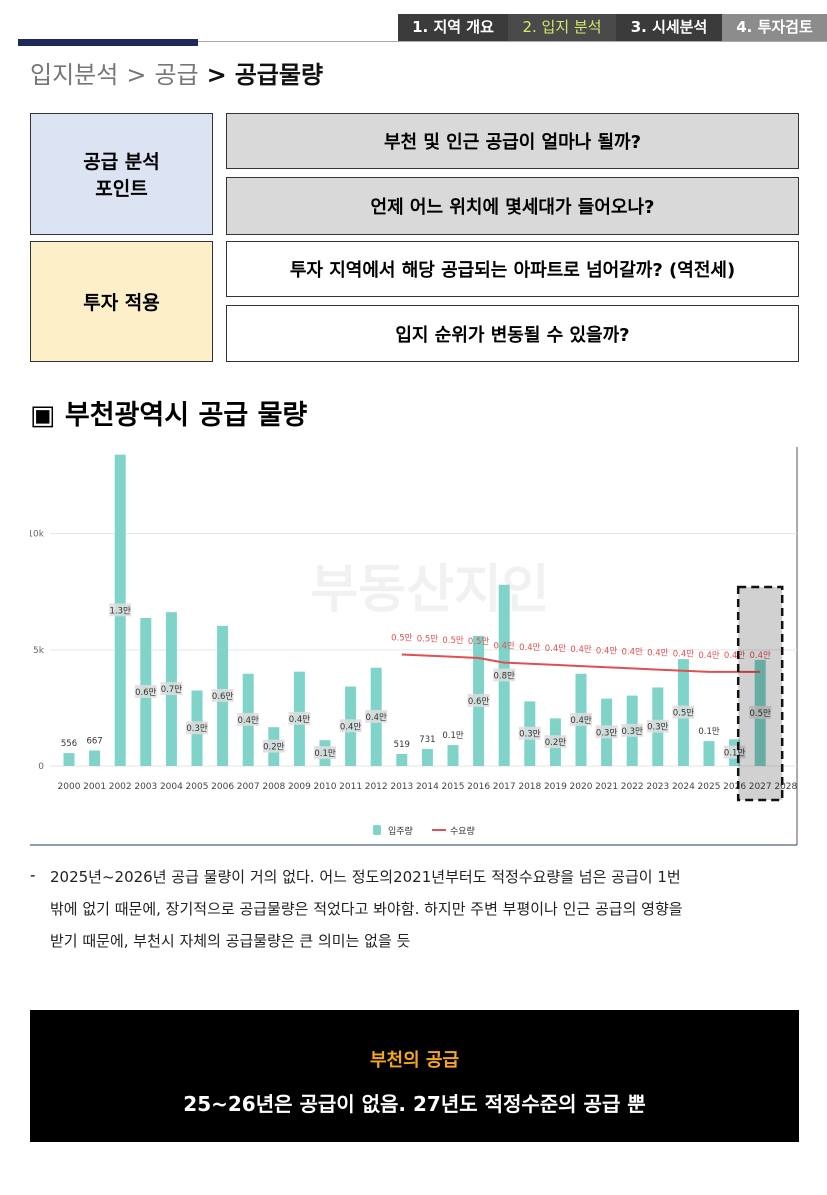  What do you see at coordinates (121, 174) in the screenshot?
I see `points-label: 공급 분석 포인트` at bounding box center [121, 174].